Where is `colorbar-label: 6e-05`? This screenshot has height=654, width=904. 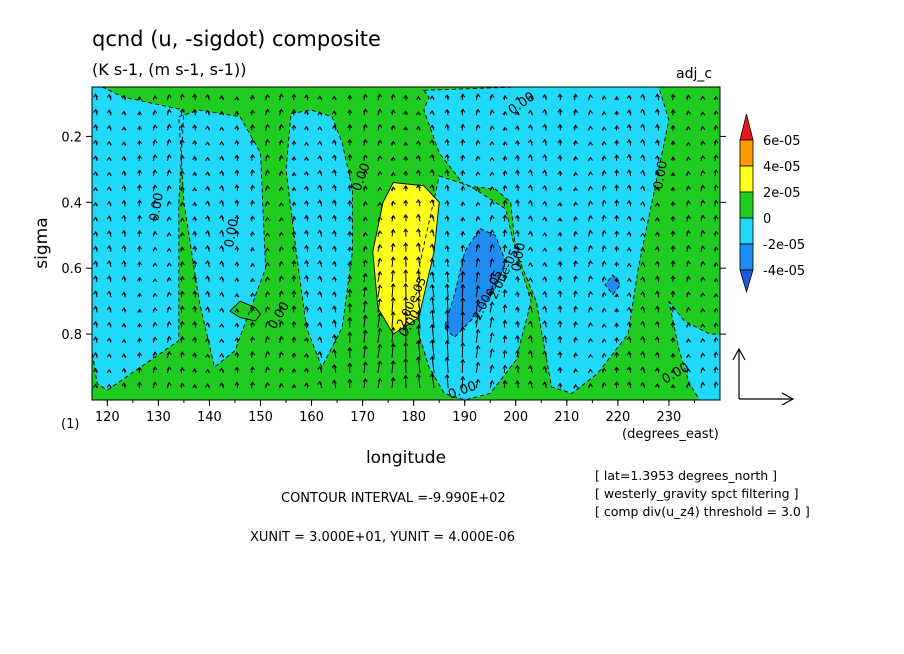
colorbar-label: 6e-05 is located at coordinates (782, 141).